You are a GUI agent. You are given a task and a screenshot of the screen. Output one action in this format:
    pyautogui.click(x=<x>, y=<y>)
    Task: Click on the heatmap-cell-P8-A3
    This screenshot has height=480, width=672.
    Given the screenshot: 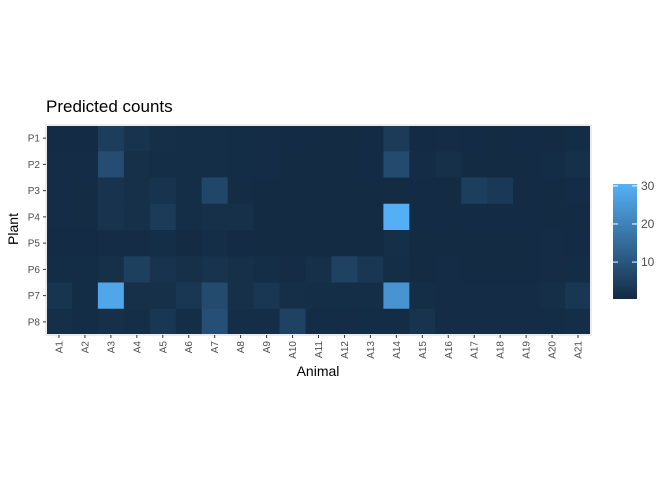 What is the action you would take?
    pyautogui.click(x=111, y=322)
    